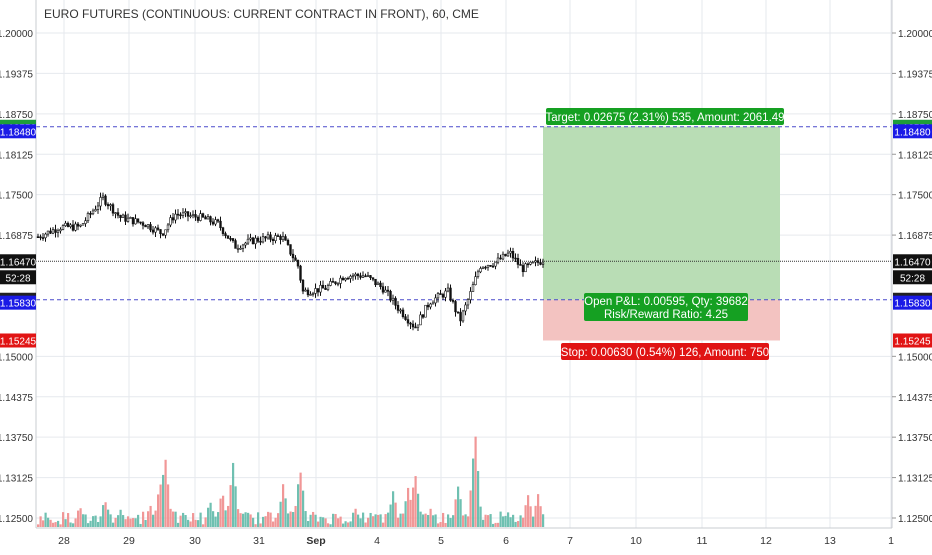  What do you see at coordinates (912, 261) in the screenshot?
I see `last-price-badge-right-bg` at bounding box center [912, 261].